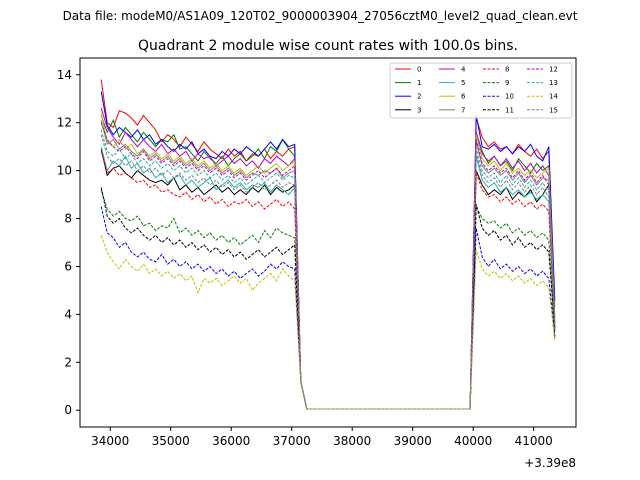 This screenshot has height=480, width=640. What do you see at coordinates (292, 441) in the screenshot?
I see `x-tick-label: 37000` at bounding box center [292, 441].